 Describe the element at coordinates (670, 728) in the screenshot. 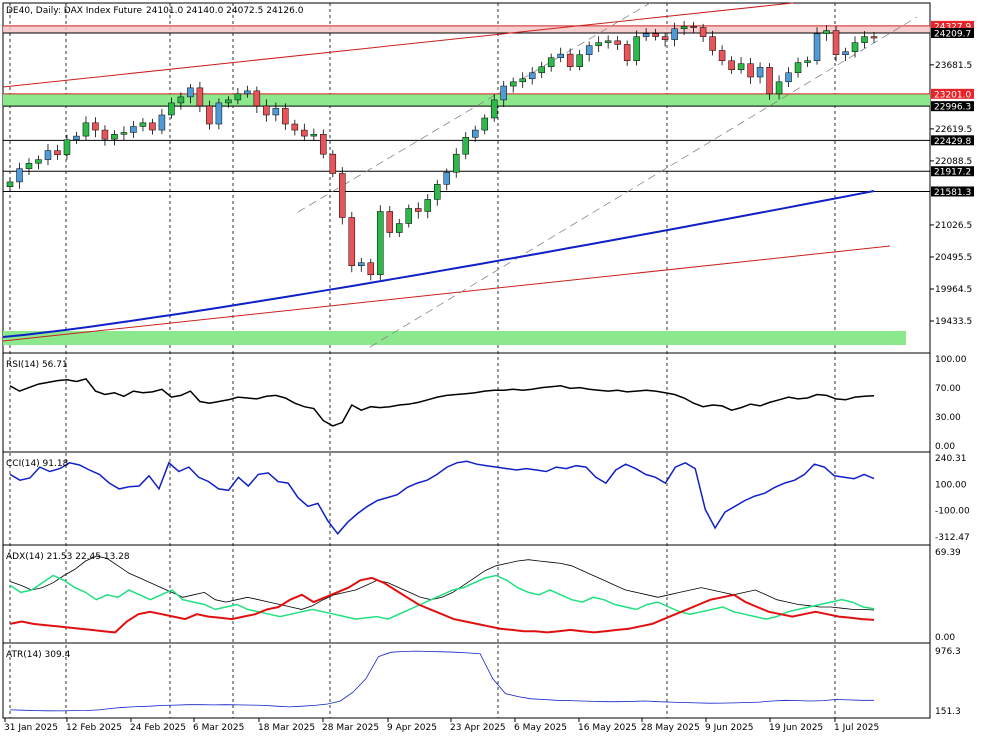

I see `x-axis-label: 28 May 2025` at that location.